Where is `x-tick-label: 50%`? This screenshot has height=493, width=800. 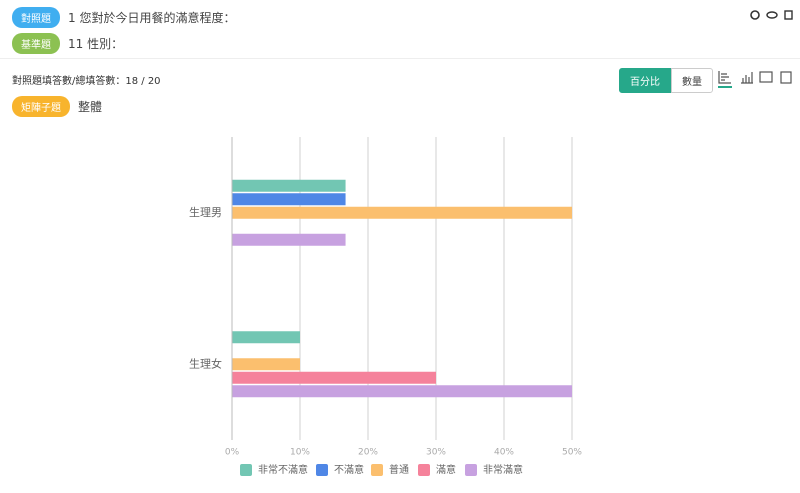
x-tick-label: 50% is located at coordinates (572, 453).